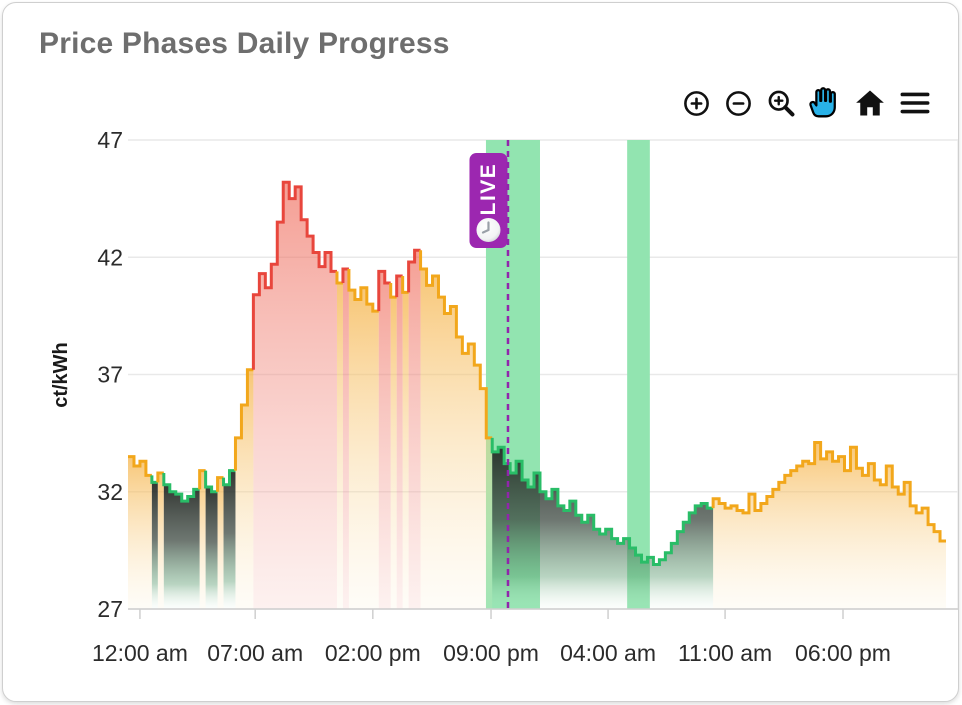  I want to click on page-title: Price Phases Daily Progress, so click(244, 43).